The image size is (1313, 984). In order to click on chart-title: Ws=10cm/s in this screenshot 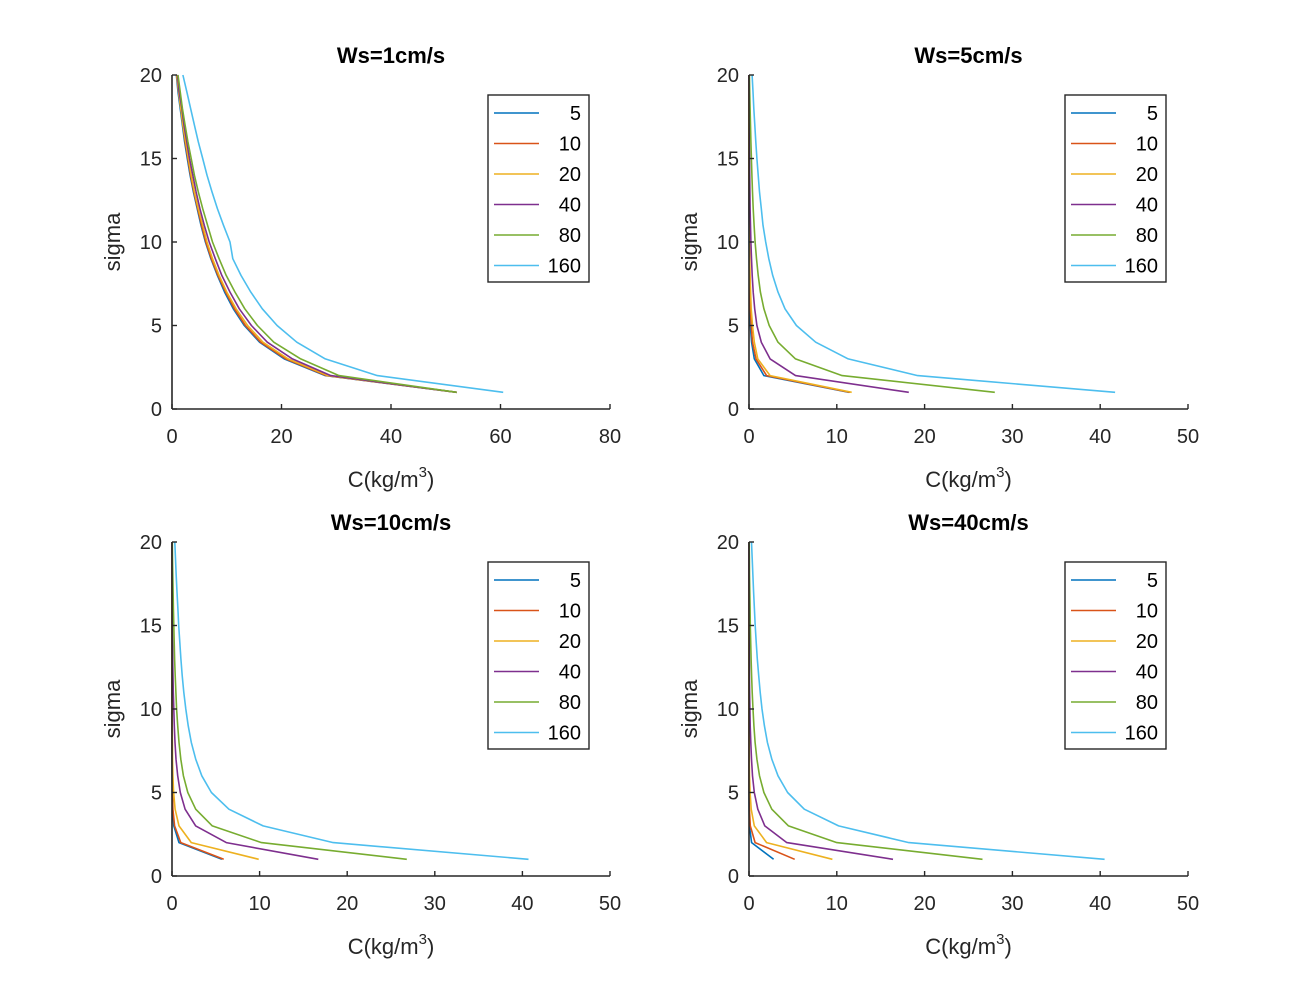, I will do `click(391, 522)`.